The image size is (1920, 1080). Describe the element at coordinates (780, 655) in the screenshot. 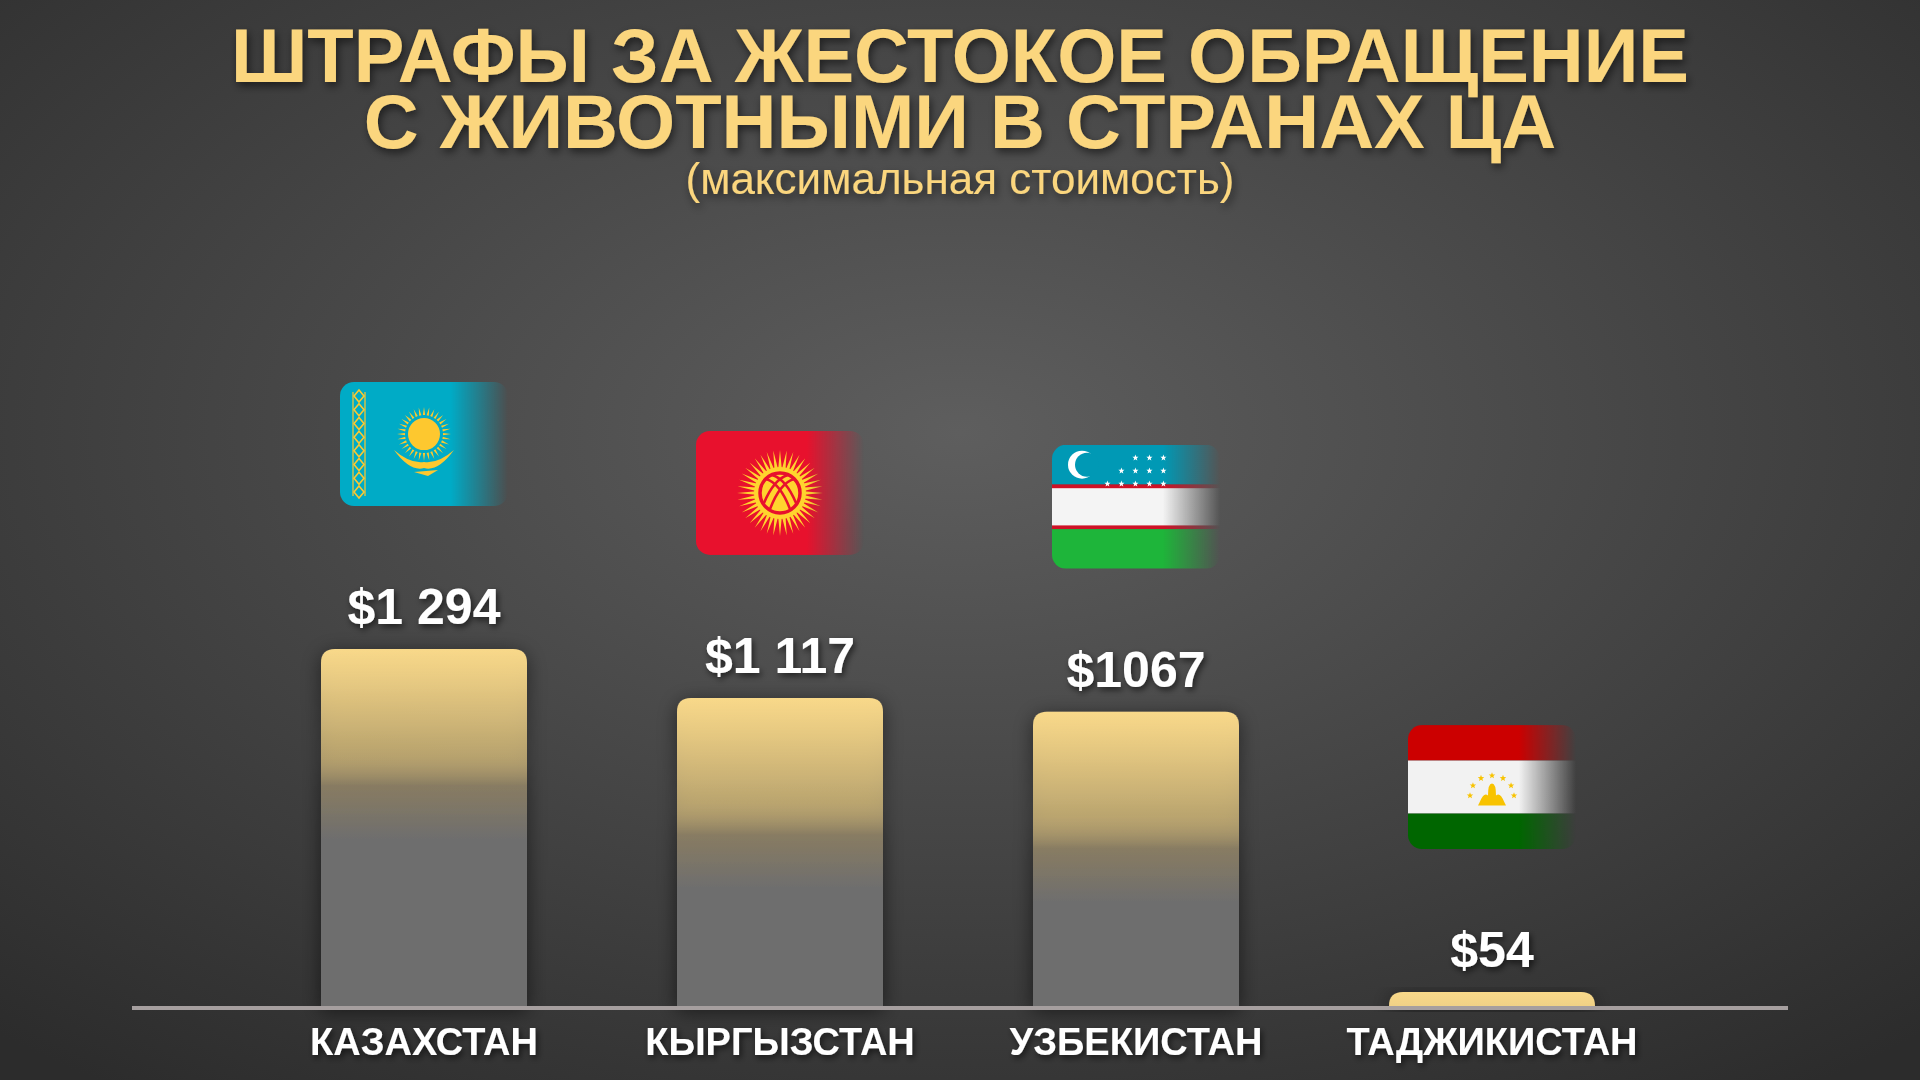

I see `data-label: $1 117` at that location.